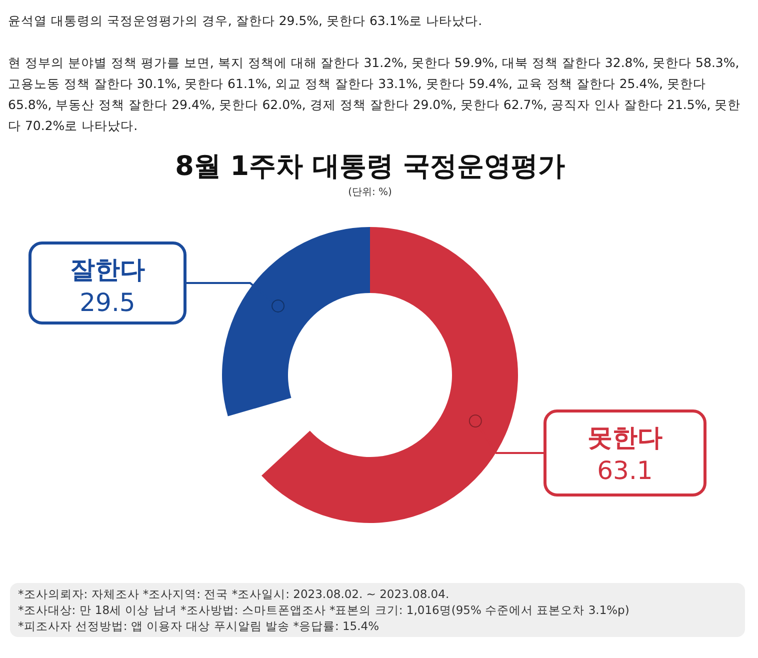  Describe the element at coordinates (107, 269) in the screenshot. I see `slice-label: 잘한다` at that location.